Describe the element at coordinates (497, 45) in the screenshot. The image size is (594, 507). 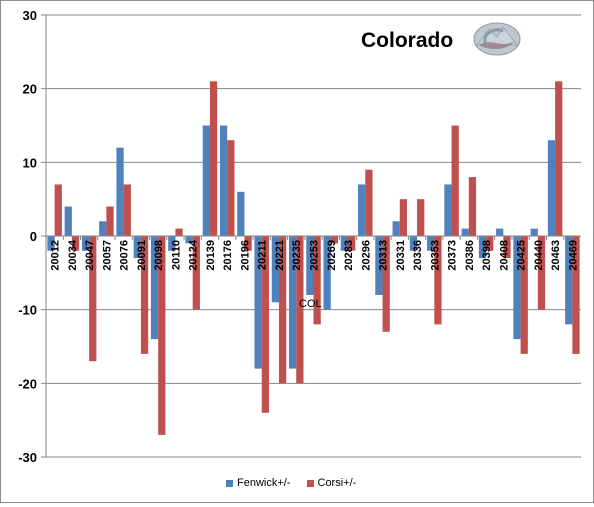
I see `logo-swoosh` at that location.